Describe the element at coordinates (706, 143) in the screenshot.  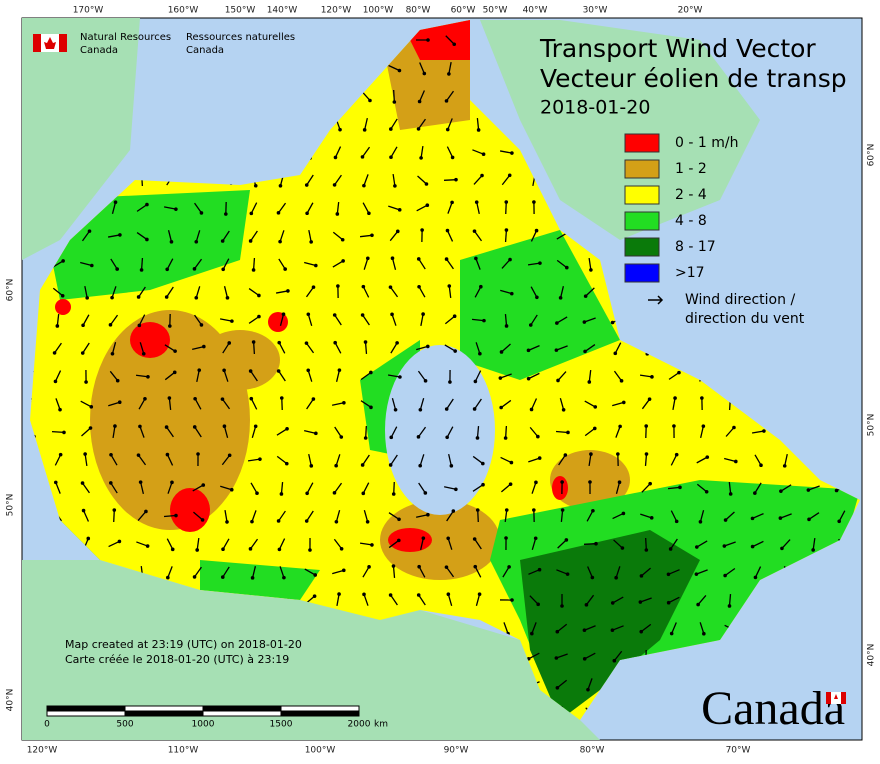
I see `legend-label: 0 - 1 m/h` at that location.